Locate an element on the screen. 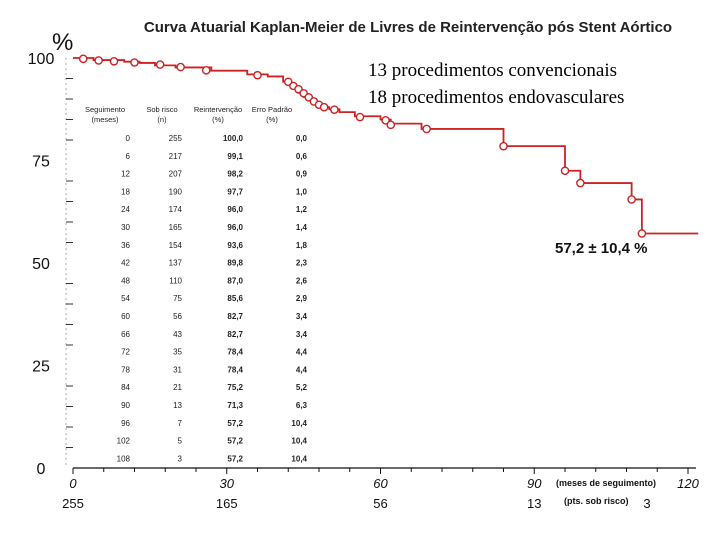 This screenshot has width=720, height=540. table-header: Sob risco is located at coordinates (161, 109).